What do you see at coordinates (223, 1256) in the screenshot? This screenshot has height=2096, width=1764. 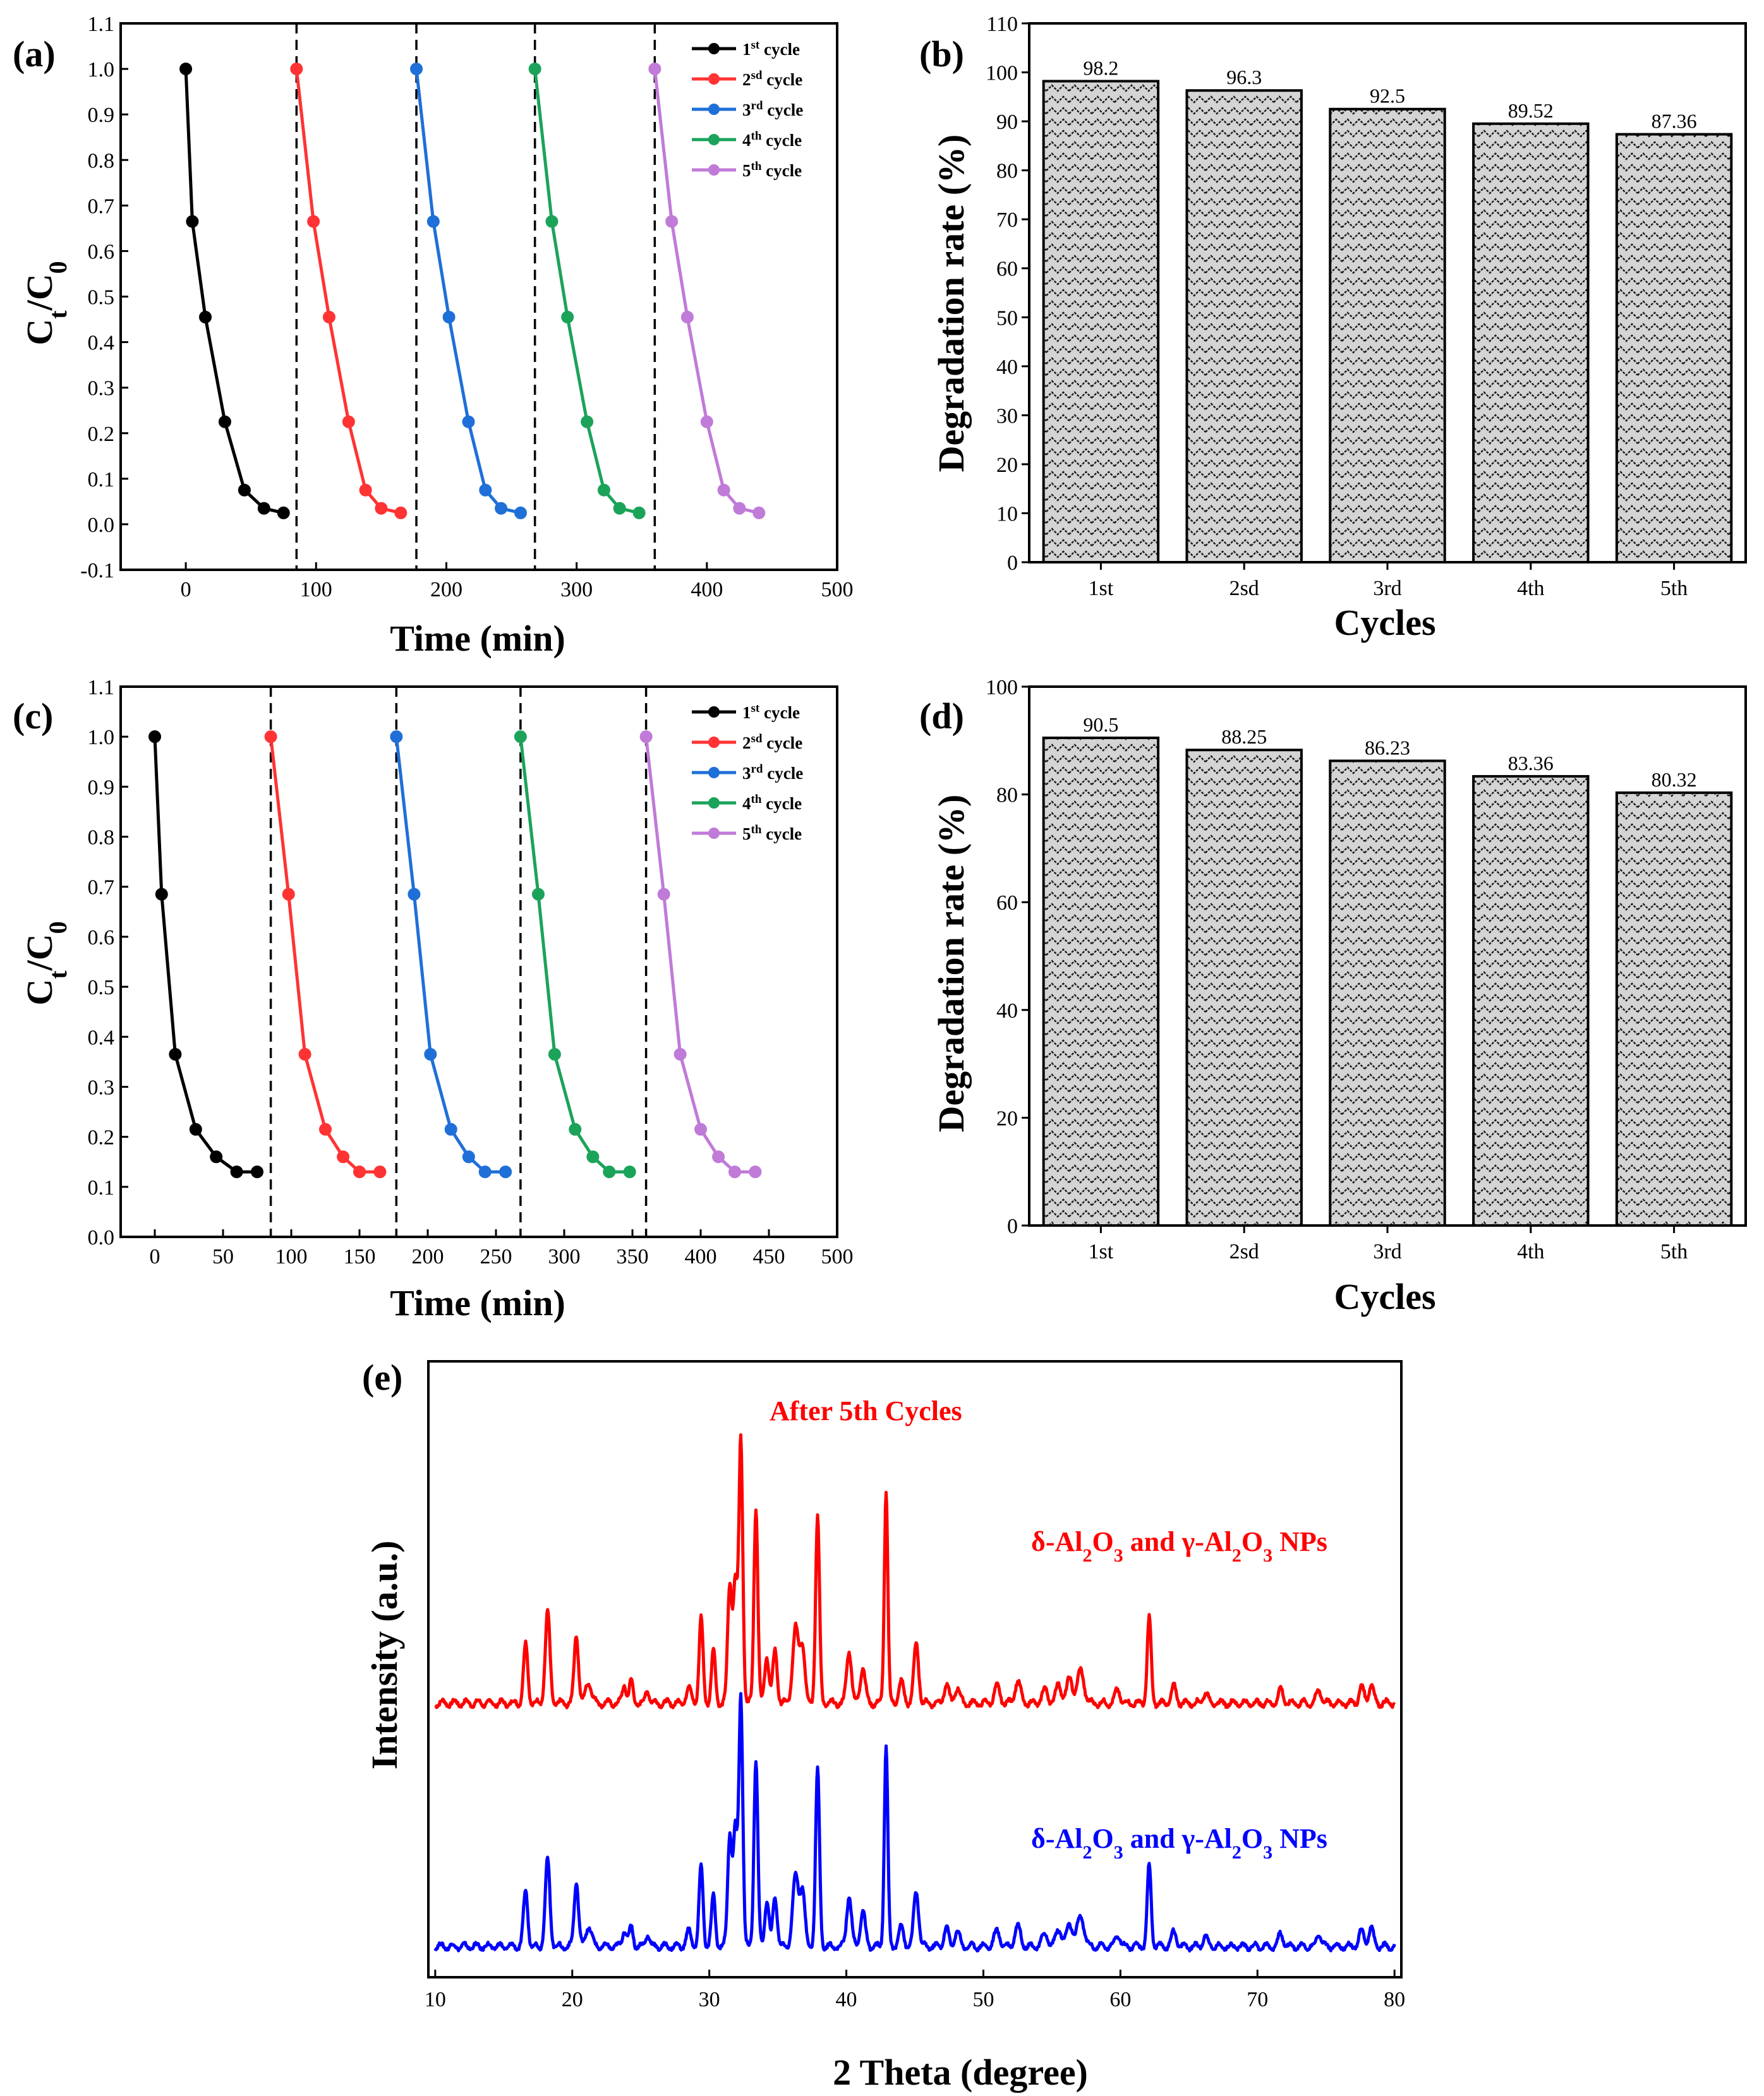 I see `x-tick-label: 50` at bounding box center [223, 1256].